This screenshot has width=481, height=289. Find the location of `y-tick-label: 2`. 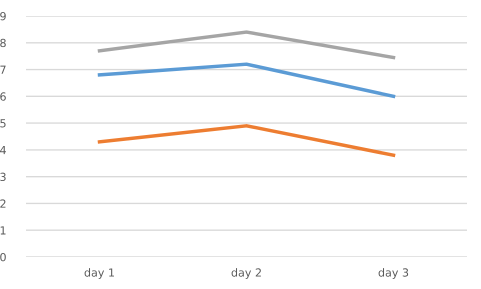

y-tick-label: 2 is located at coordinates (3, 203).